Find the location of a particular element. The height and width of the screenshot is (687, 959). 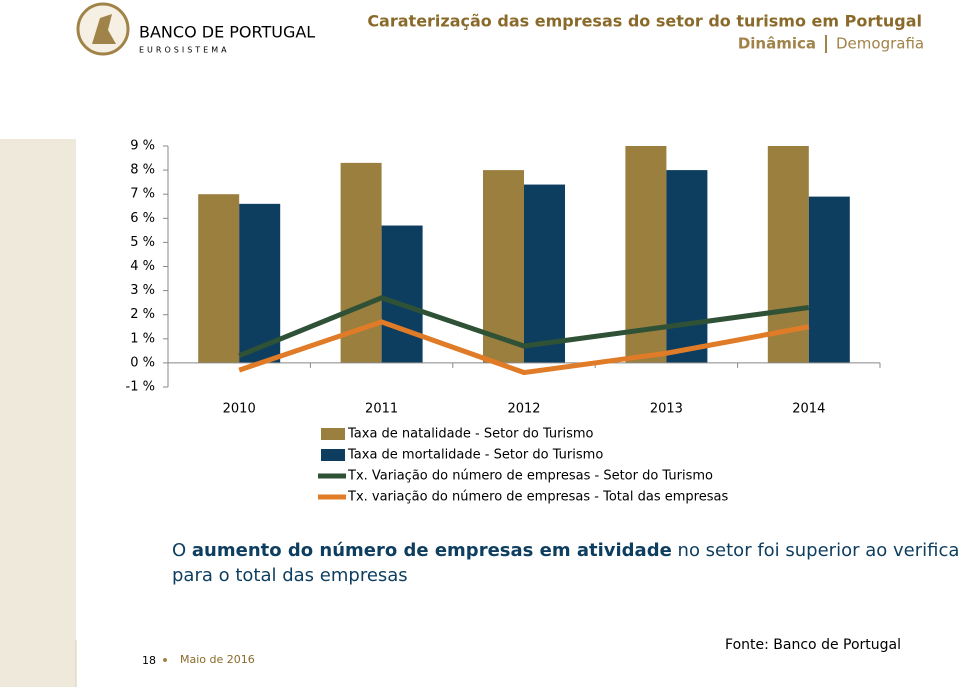

y-tick-label: 9 % is located at coordinates (142, 146).